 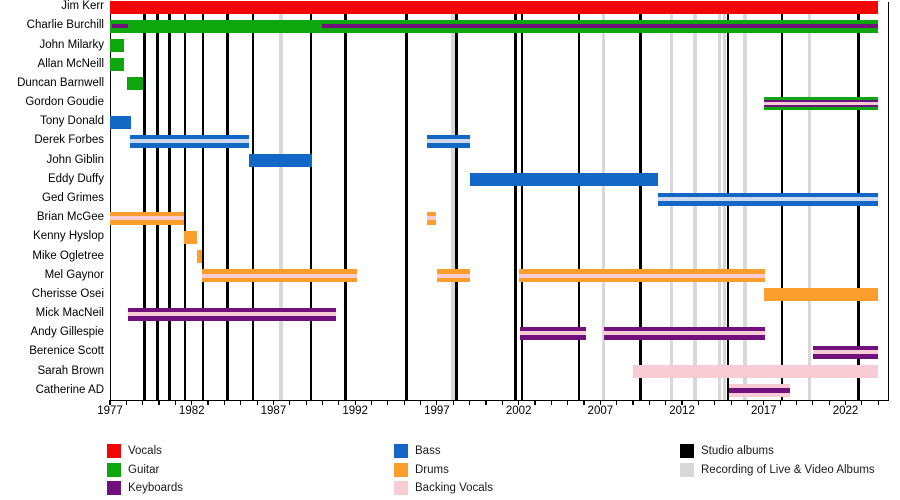 I want to click on bar-gordon-goudie-guitar, so click(x=821, y=103).